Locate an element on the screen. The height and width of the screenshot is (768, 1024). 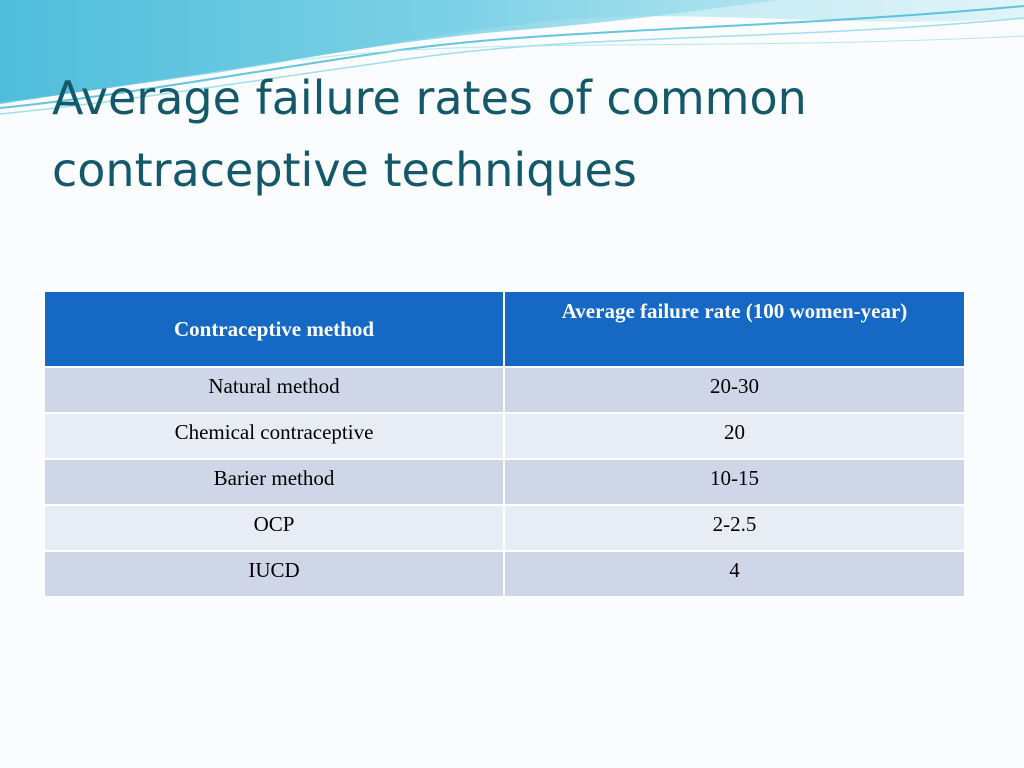
header-average-failure-rate: Average failure rate (100 women-year) is located at coordinates (734, 329).